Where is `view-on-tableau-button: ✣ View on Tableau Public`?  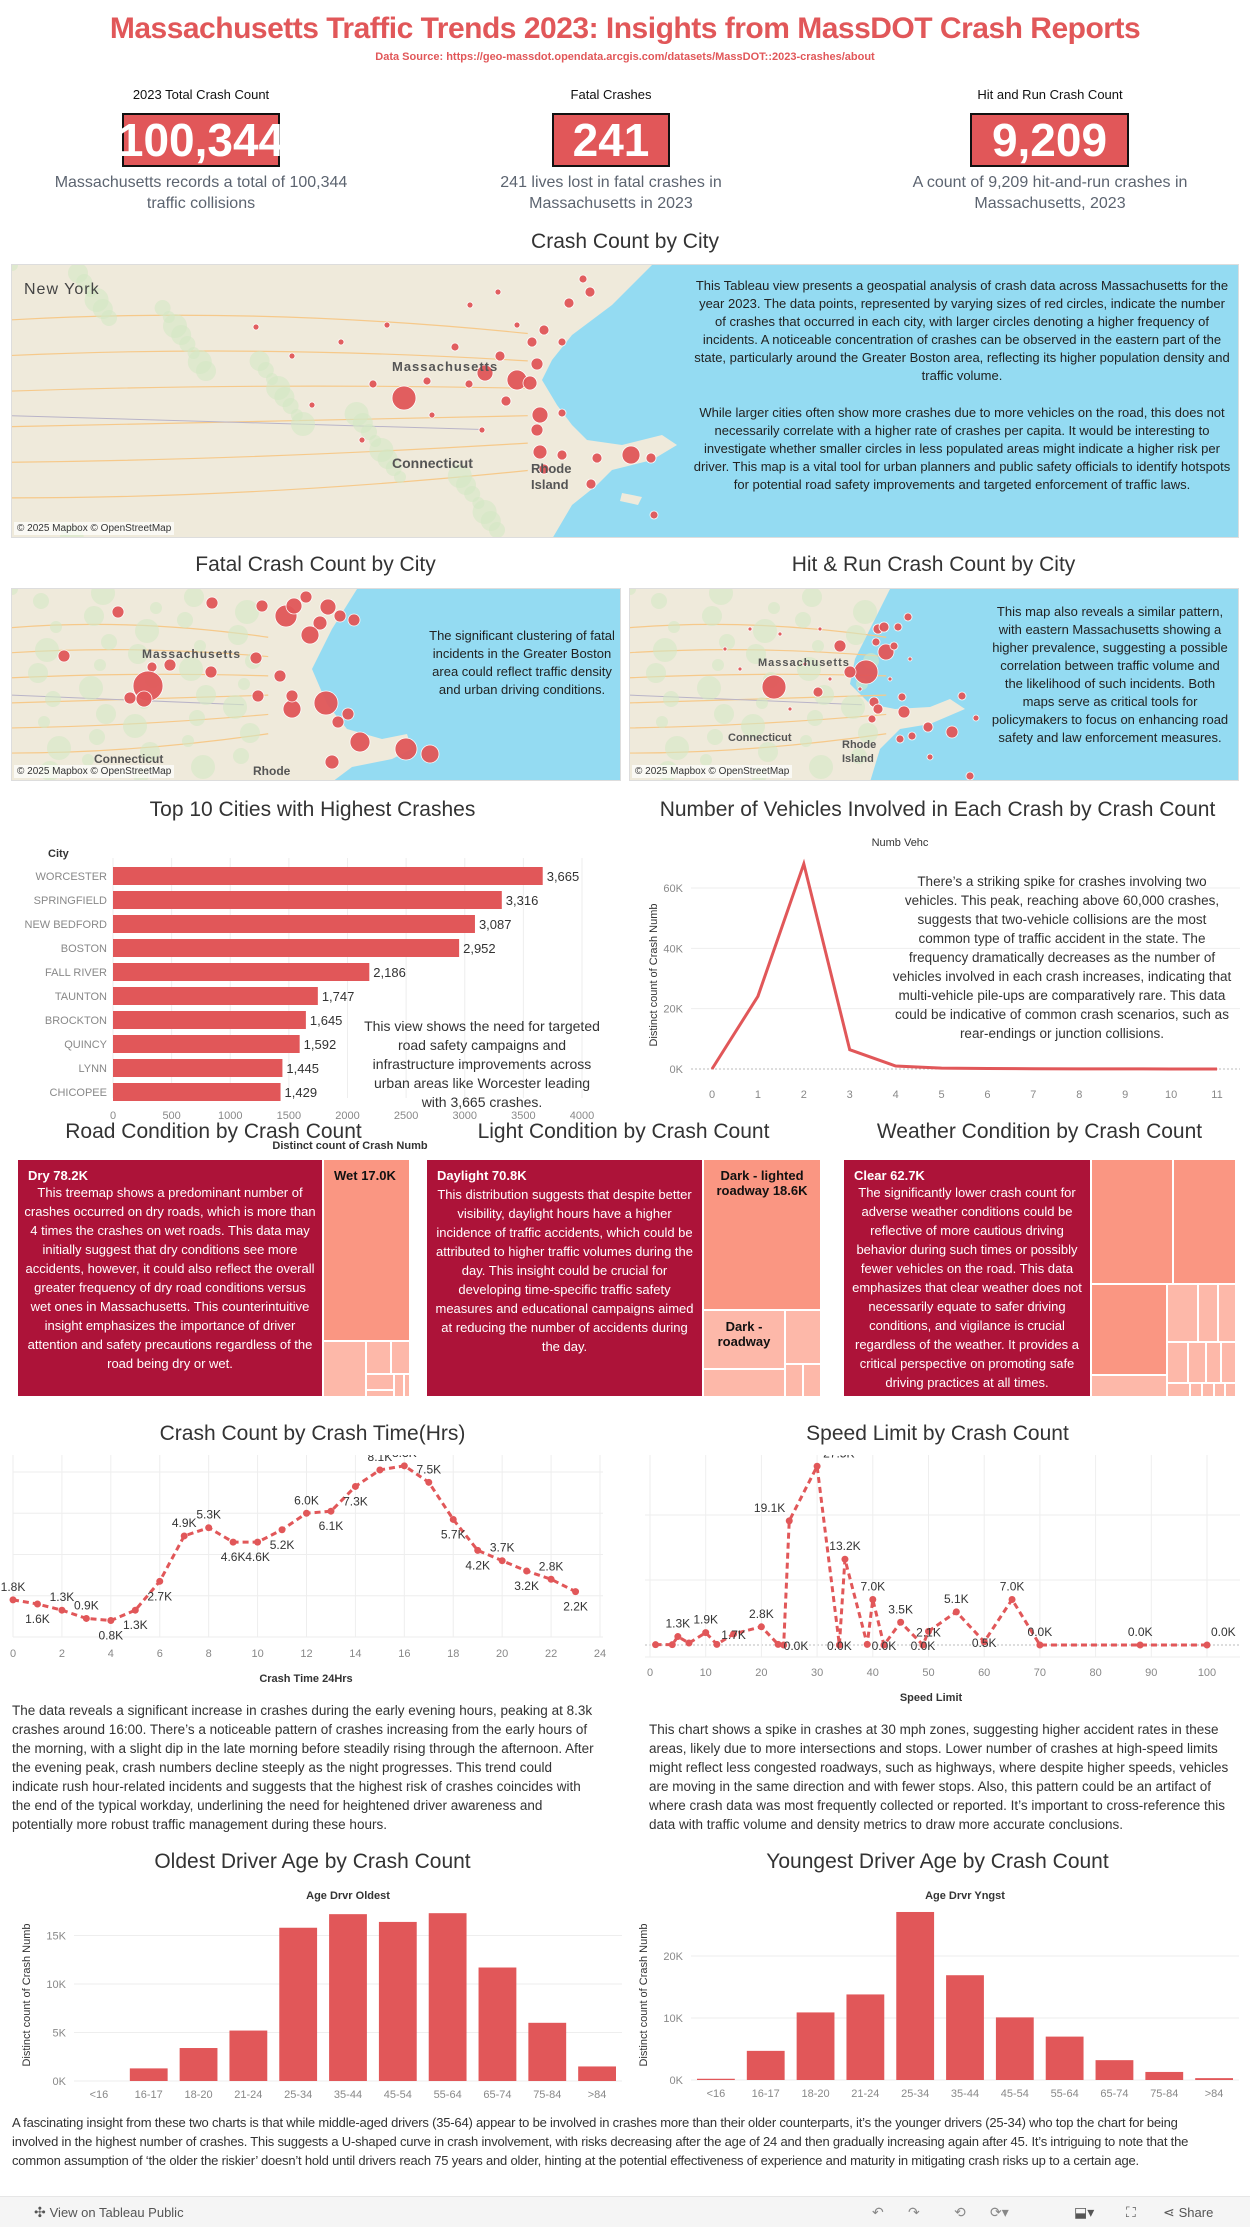 view-on-tableau-button: ✣ View on Tableau Public is located at coordinates (109, 2212).